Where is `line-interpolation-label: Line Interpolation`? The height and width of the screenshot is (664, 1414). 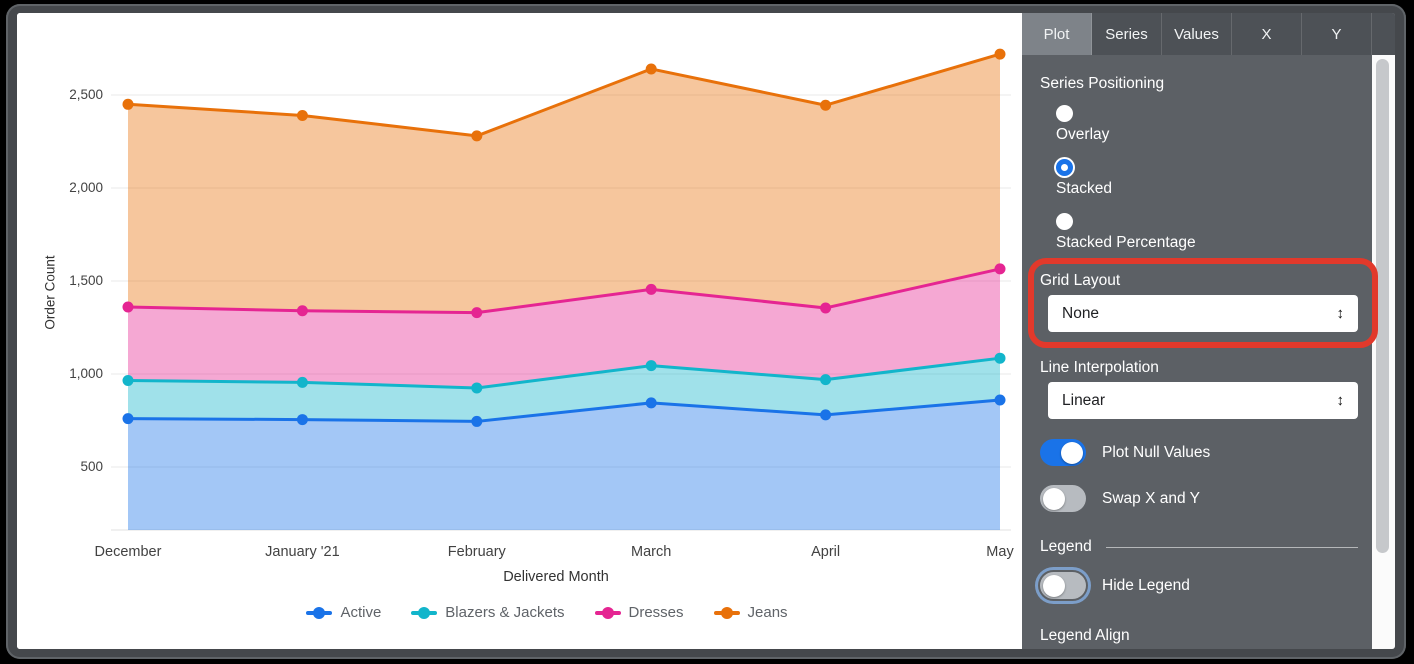
line-interpolation-label: Line Interpolation is located at coordinates (1099, 367).